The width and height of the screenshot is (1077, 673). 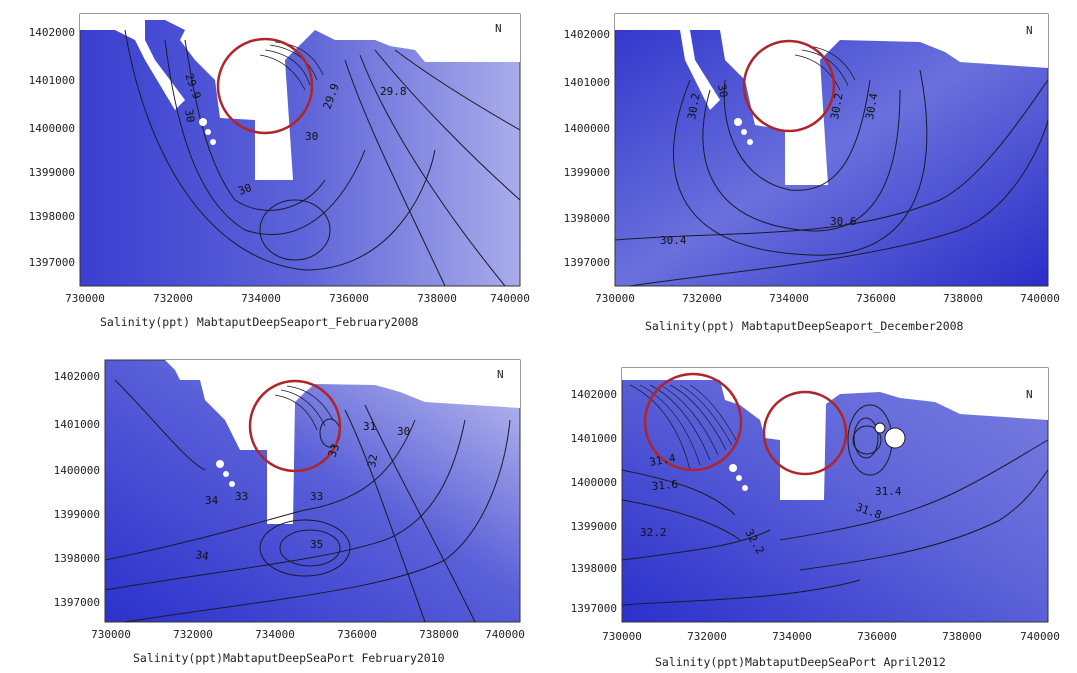 What do you see at coordinates (304, 408) in the screenshot?
I see `dense-contours` at bounding box center [304, 408].